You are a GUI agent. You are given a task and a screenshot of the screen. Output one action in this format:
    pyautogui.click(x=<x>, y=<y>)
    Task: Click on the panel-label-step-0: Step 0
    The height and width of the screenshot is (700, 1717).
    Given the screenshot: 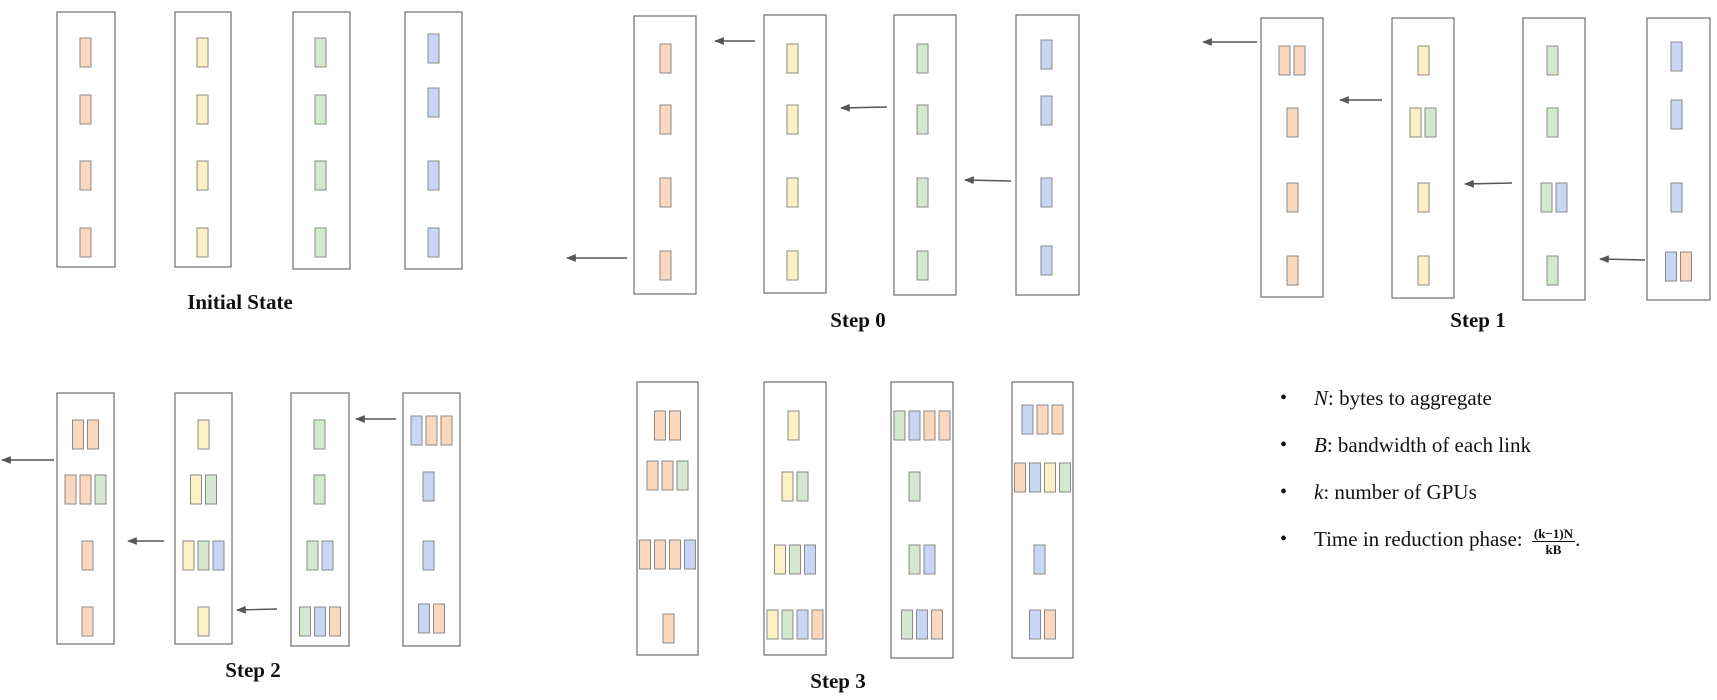 What is the action you would take?
    pyautogui.click(x=858, y=320)
    